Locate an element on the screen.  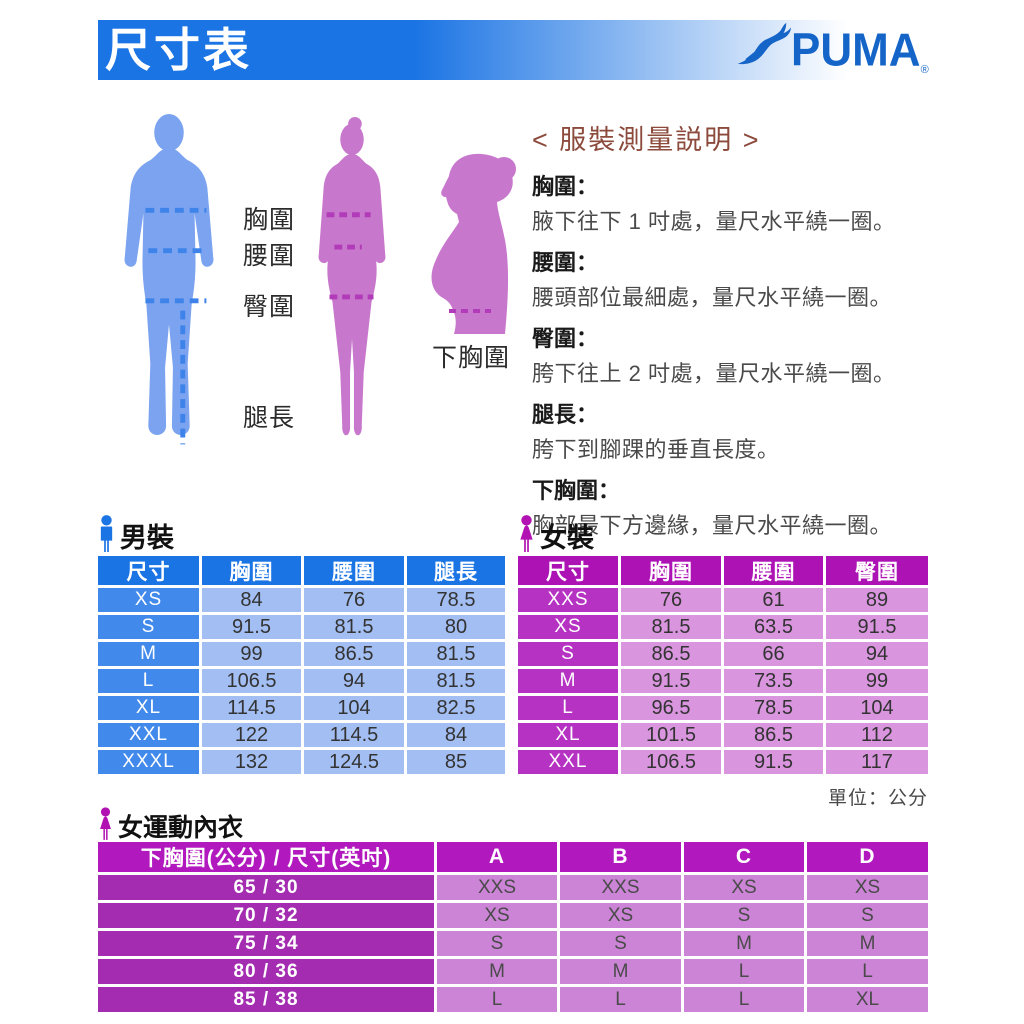
male-body-figure is located at coordinates (169, 279).